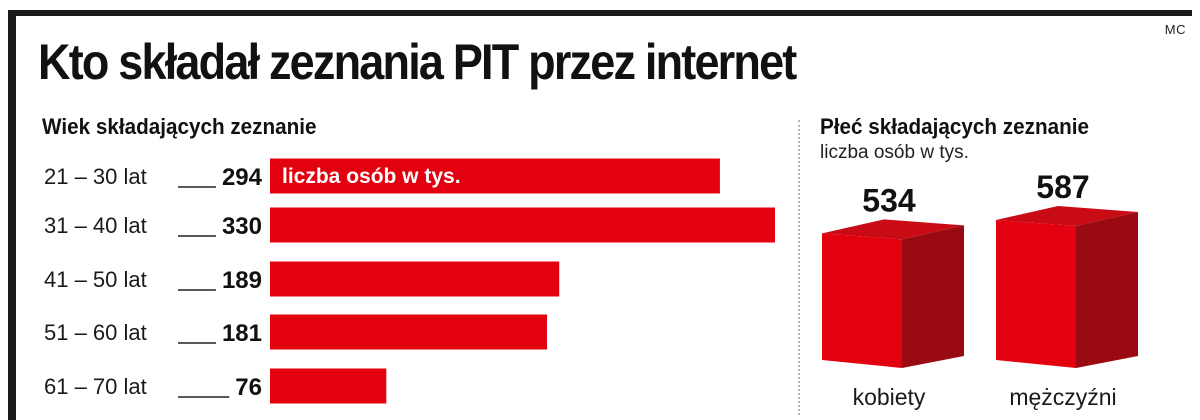 The height and width of the screenshot is (420, 1200). What do you see at coordinates (179, 126) in the screenshot?
I see `age-chart-title: Wiek składających zeznanie` at bounding box center [179, 126].